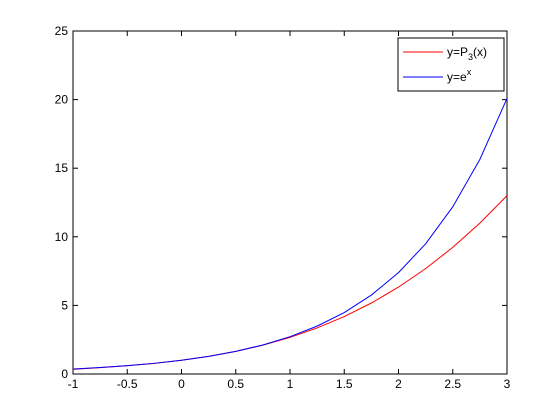 Image resolution: width=560 pixels, height=420 pixels. I want to click on y-tick-label: 15, so click(62, 168).